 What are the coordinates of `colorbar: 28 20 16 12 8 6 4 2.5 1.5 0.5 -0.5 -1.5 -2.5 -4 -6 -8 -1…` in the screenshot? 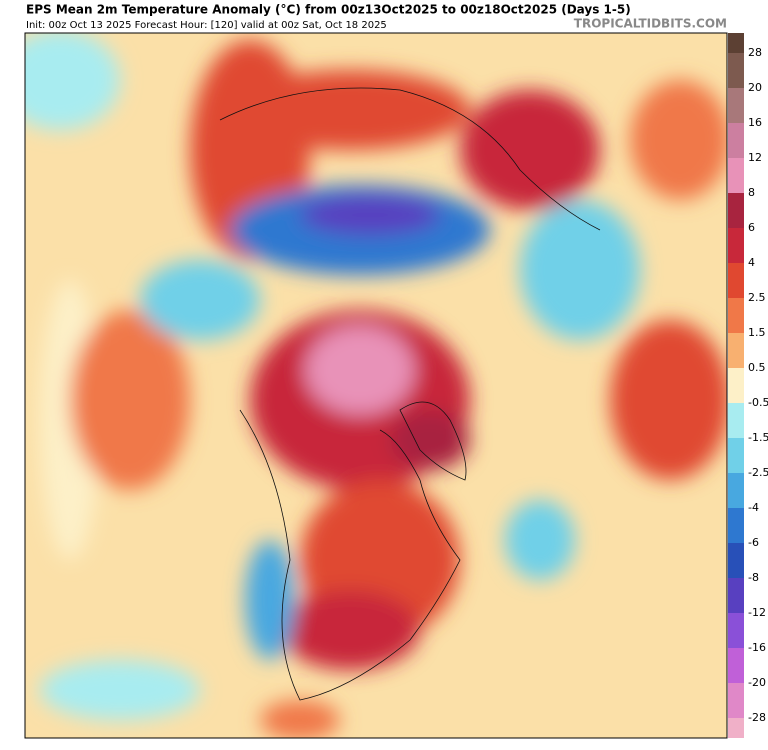 It's located at (748, 385).